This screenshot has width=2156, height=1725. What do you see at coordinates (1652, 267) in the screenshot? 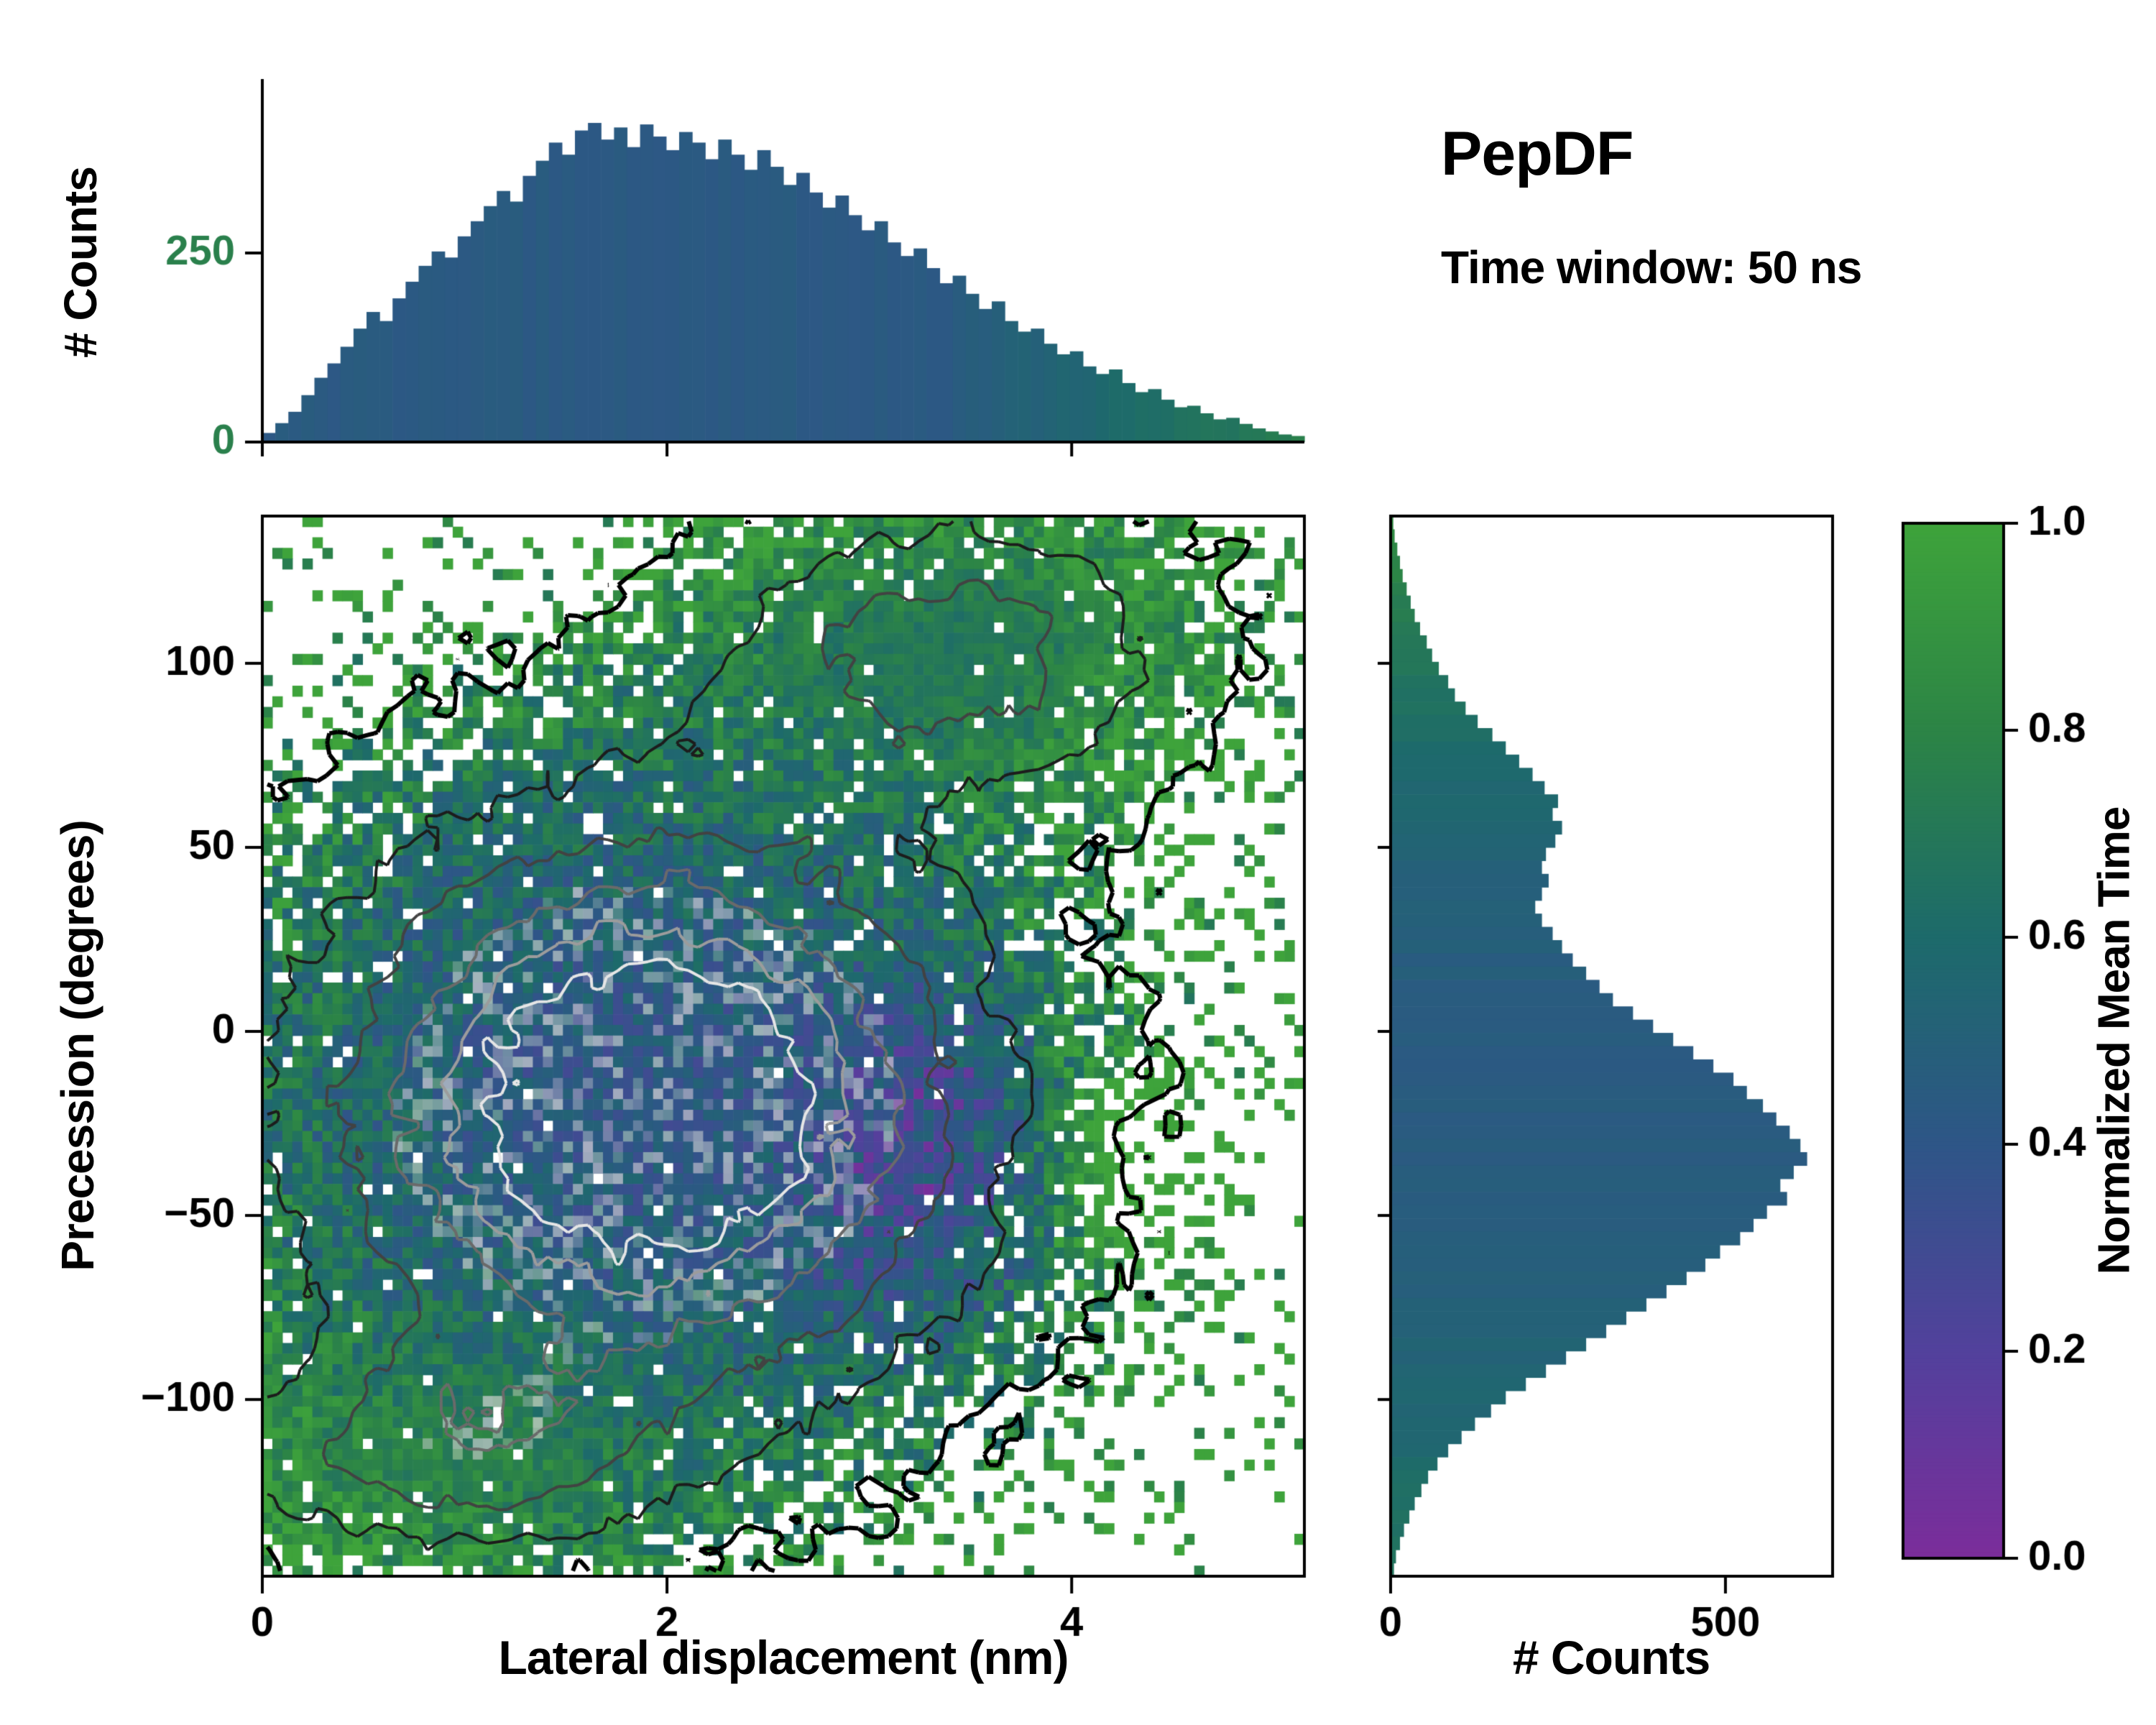
I see `figure-subtitle: Time window: 50 ns` at bounding box center [1652, 267].